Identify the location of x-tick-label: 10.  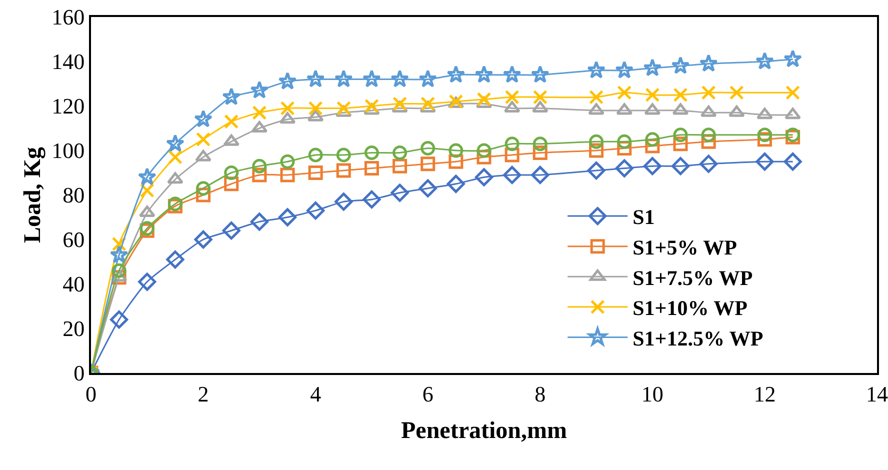
(652, 393).